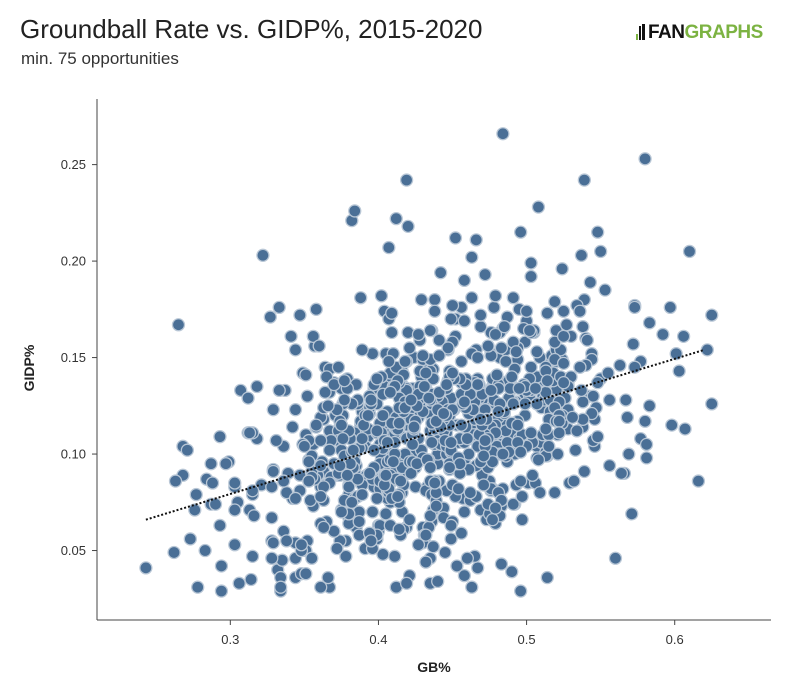 This screenshot has height=700, width=800. What do you see at coordinates (666, 32) in the screenshot?
I see `logo-text-fan: FAN` at bounding box center [666, 32].